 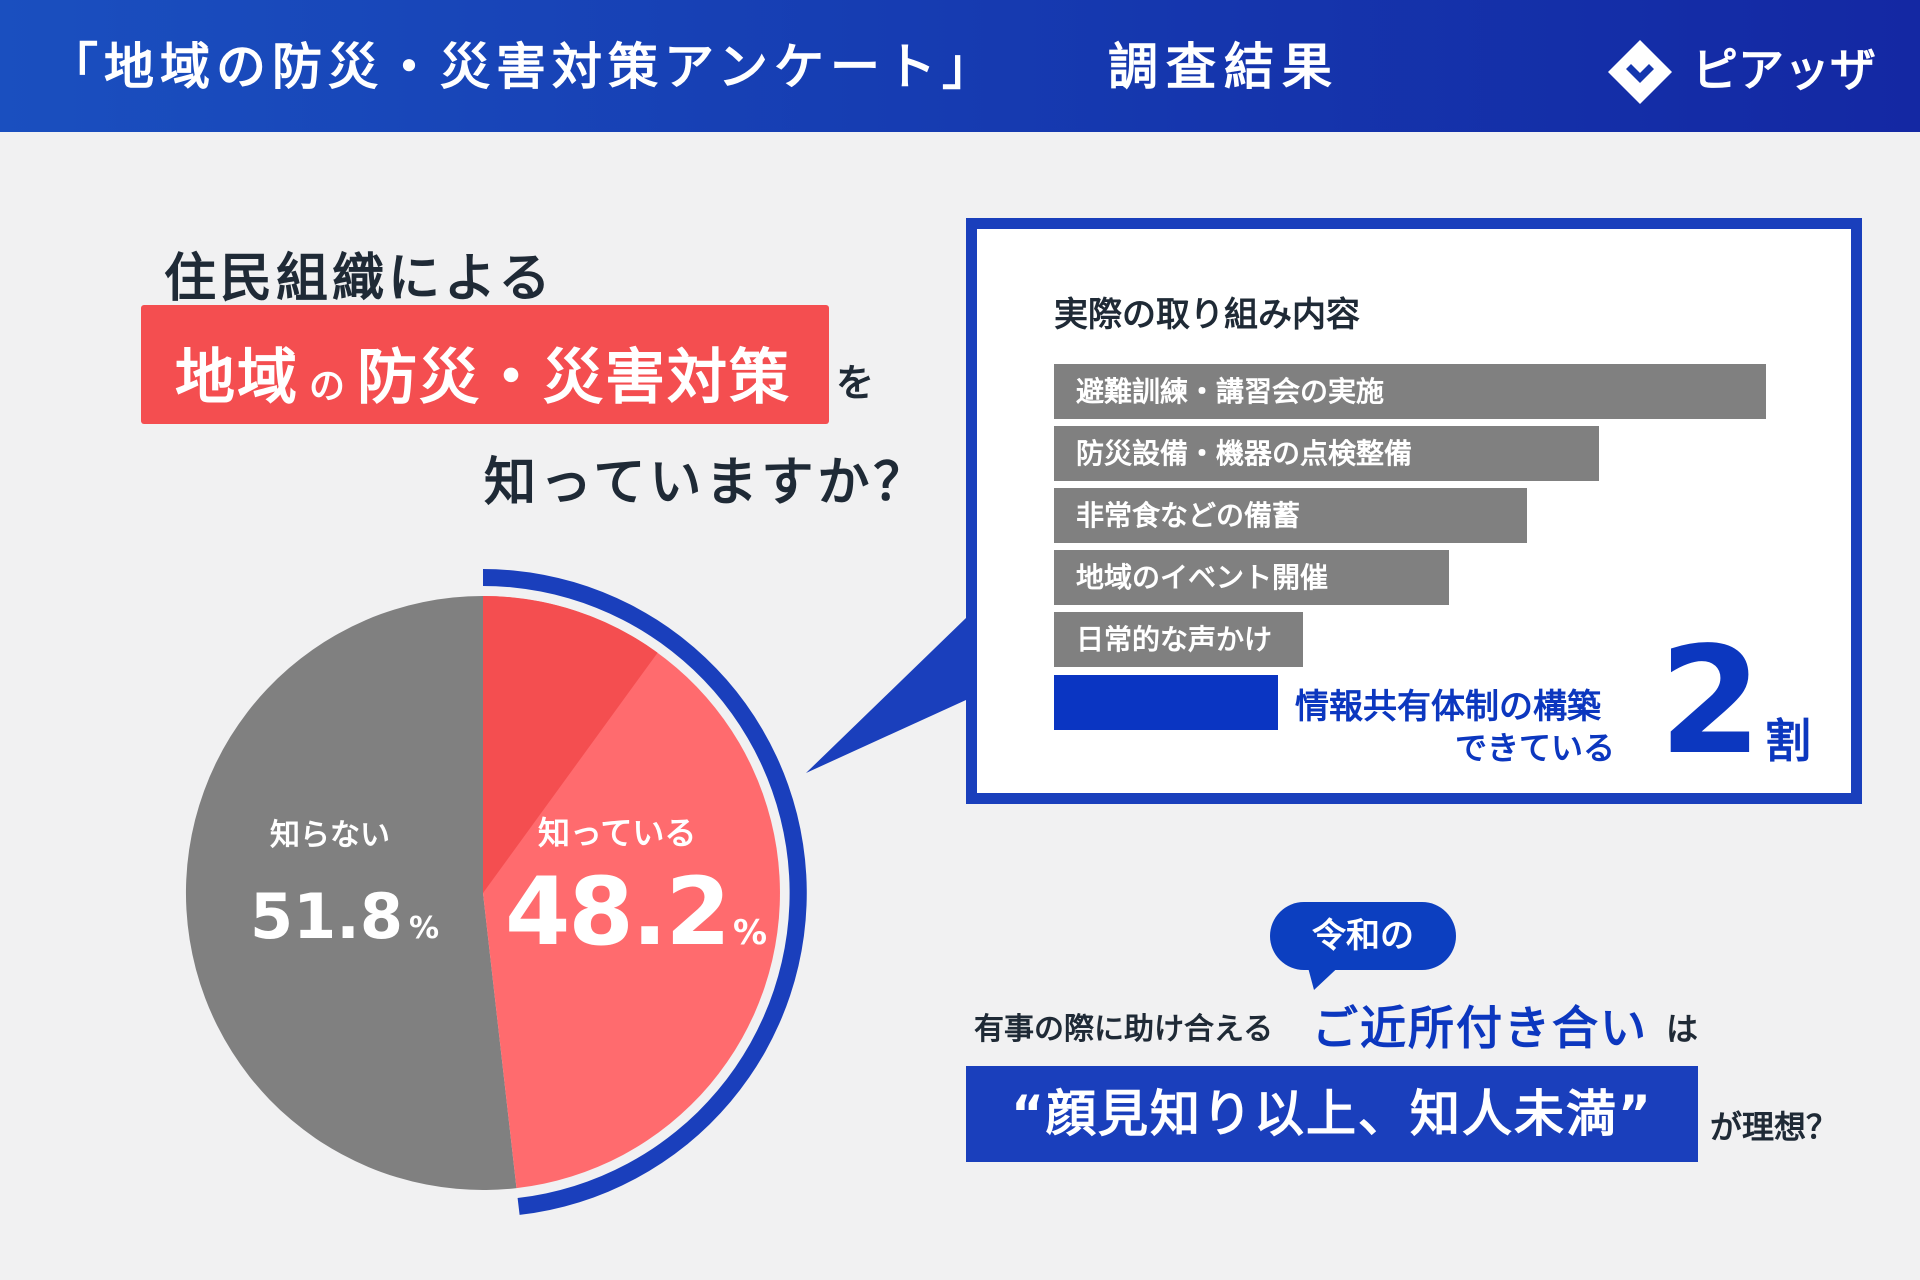 I want to click on bar-0: 避難訓練・講習会の実施, so click(x=1410, y=391).